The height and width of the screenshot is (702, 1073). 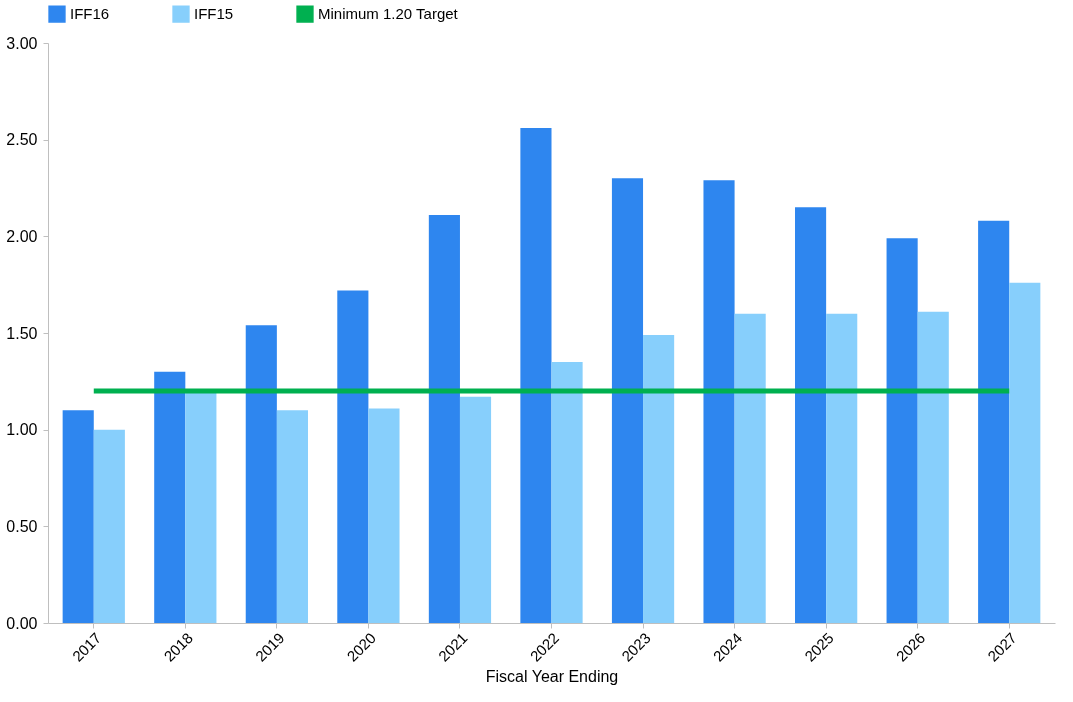 I want to click on legend-label: IFF15, so click(x=214, y=14).